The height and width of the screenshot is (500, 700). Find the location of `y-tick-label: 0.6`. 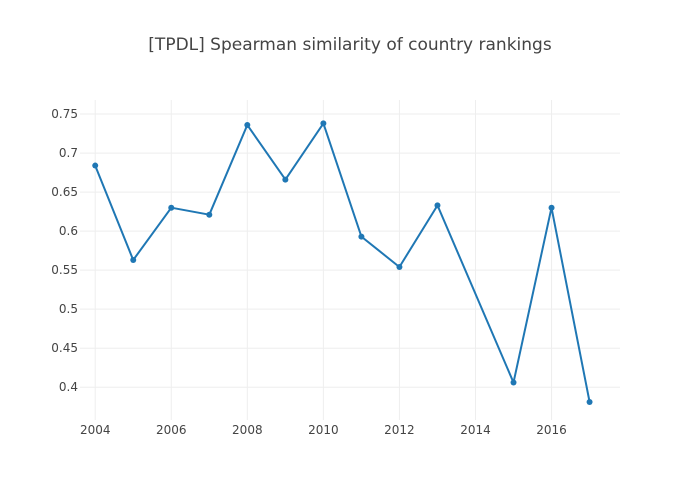

y-tick-label: 0.6 is located at coordinates (68, 231).